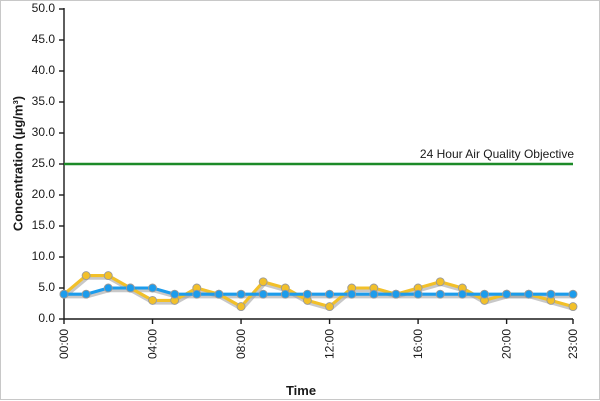 The width and height of the screenshot is (600, 401). Describe the element at coordinates (418, 344) in the screenshot. I see `x-tick-label: 16:00` at that location.